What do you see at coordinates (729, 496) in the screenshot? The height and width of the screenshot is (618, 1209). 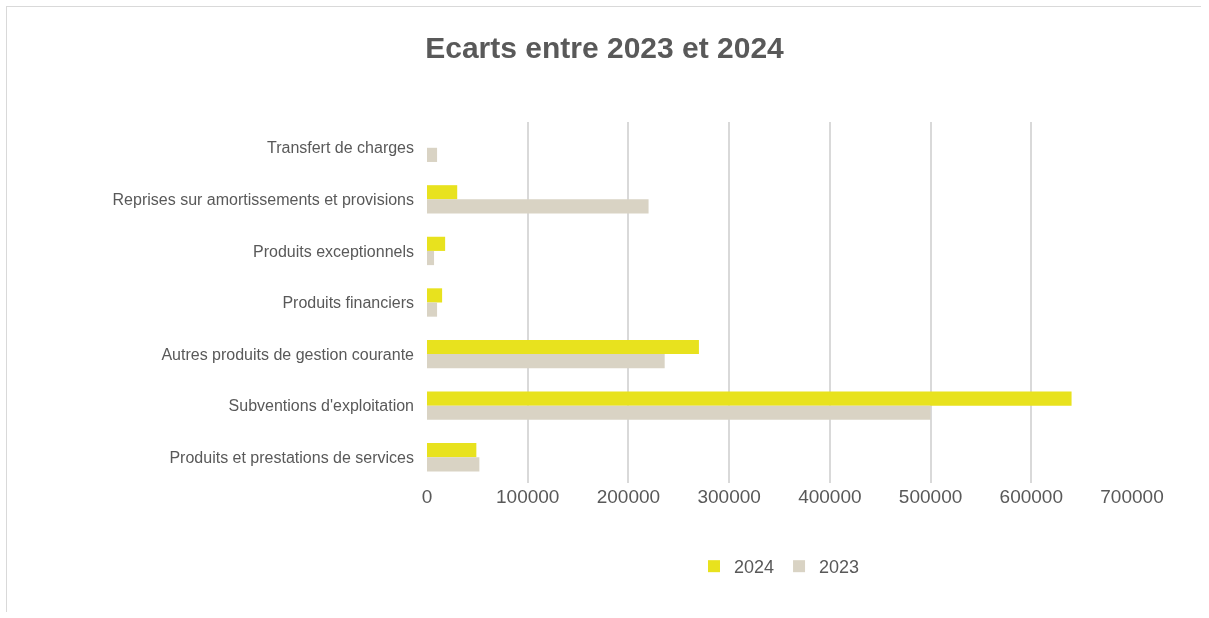 I see `x-tick-label: 300000` at bounding box center [729, 496].